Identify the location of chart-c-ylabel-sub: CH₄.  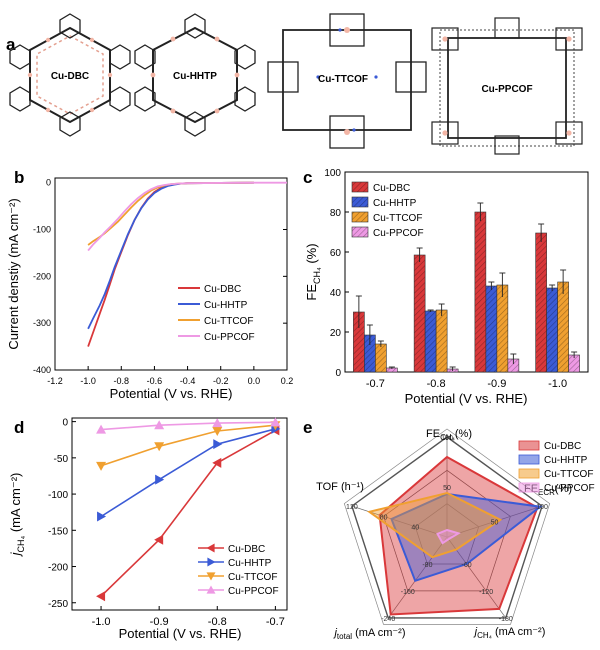
(317, 275).